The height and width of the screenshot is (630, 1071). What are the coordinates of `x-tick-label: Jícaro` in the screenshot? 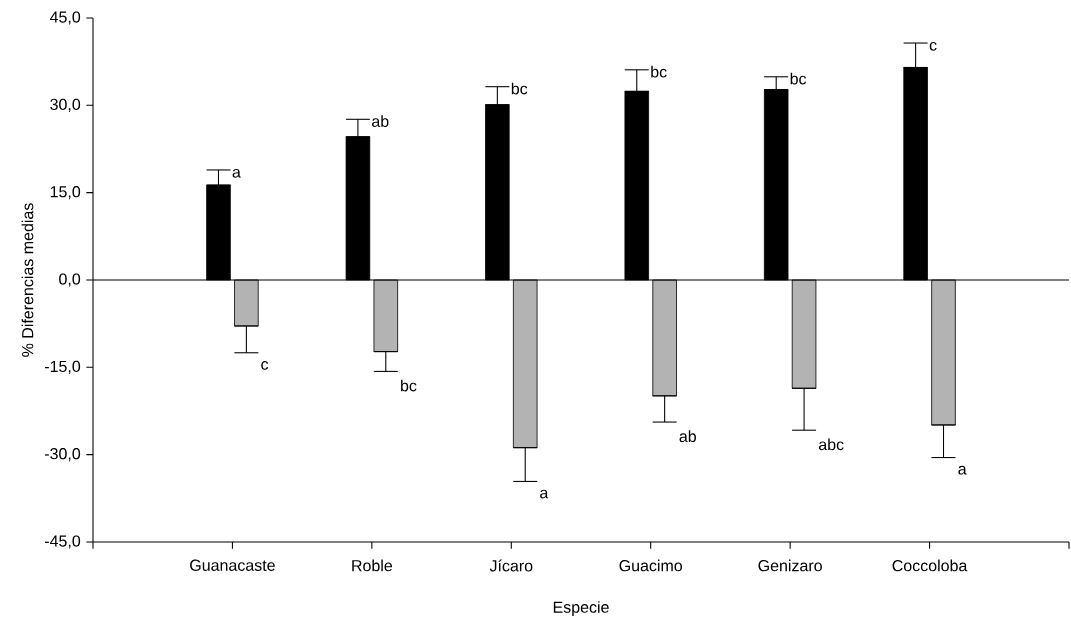 It's located at (511, 565).